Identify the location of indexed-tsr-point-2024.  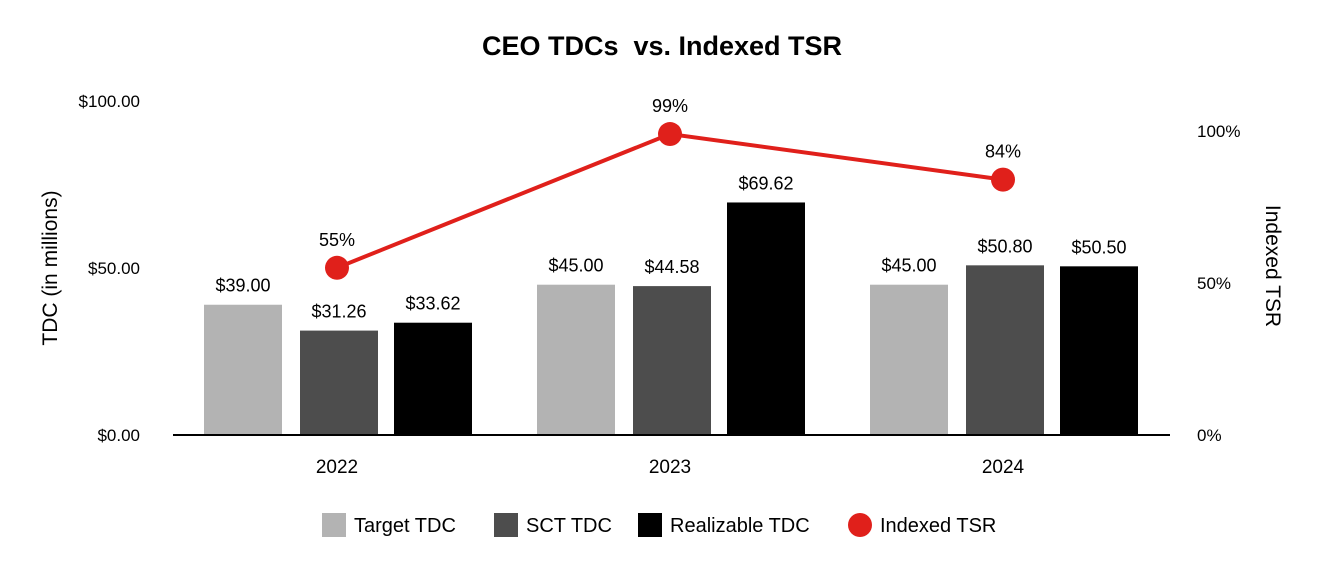
(1003, 179).